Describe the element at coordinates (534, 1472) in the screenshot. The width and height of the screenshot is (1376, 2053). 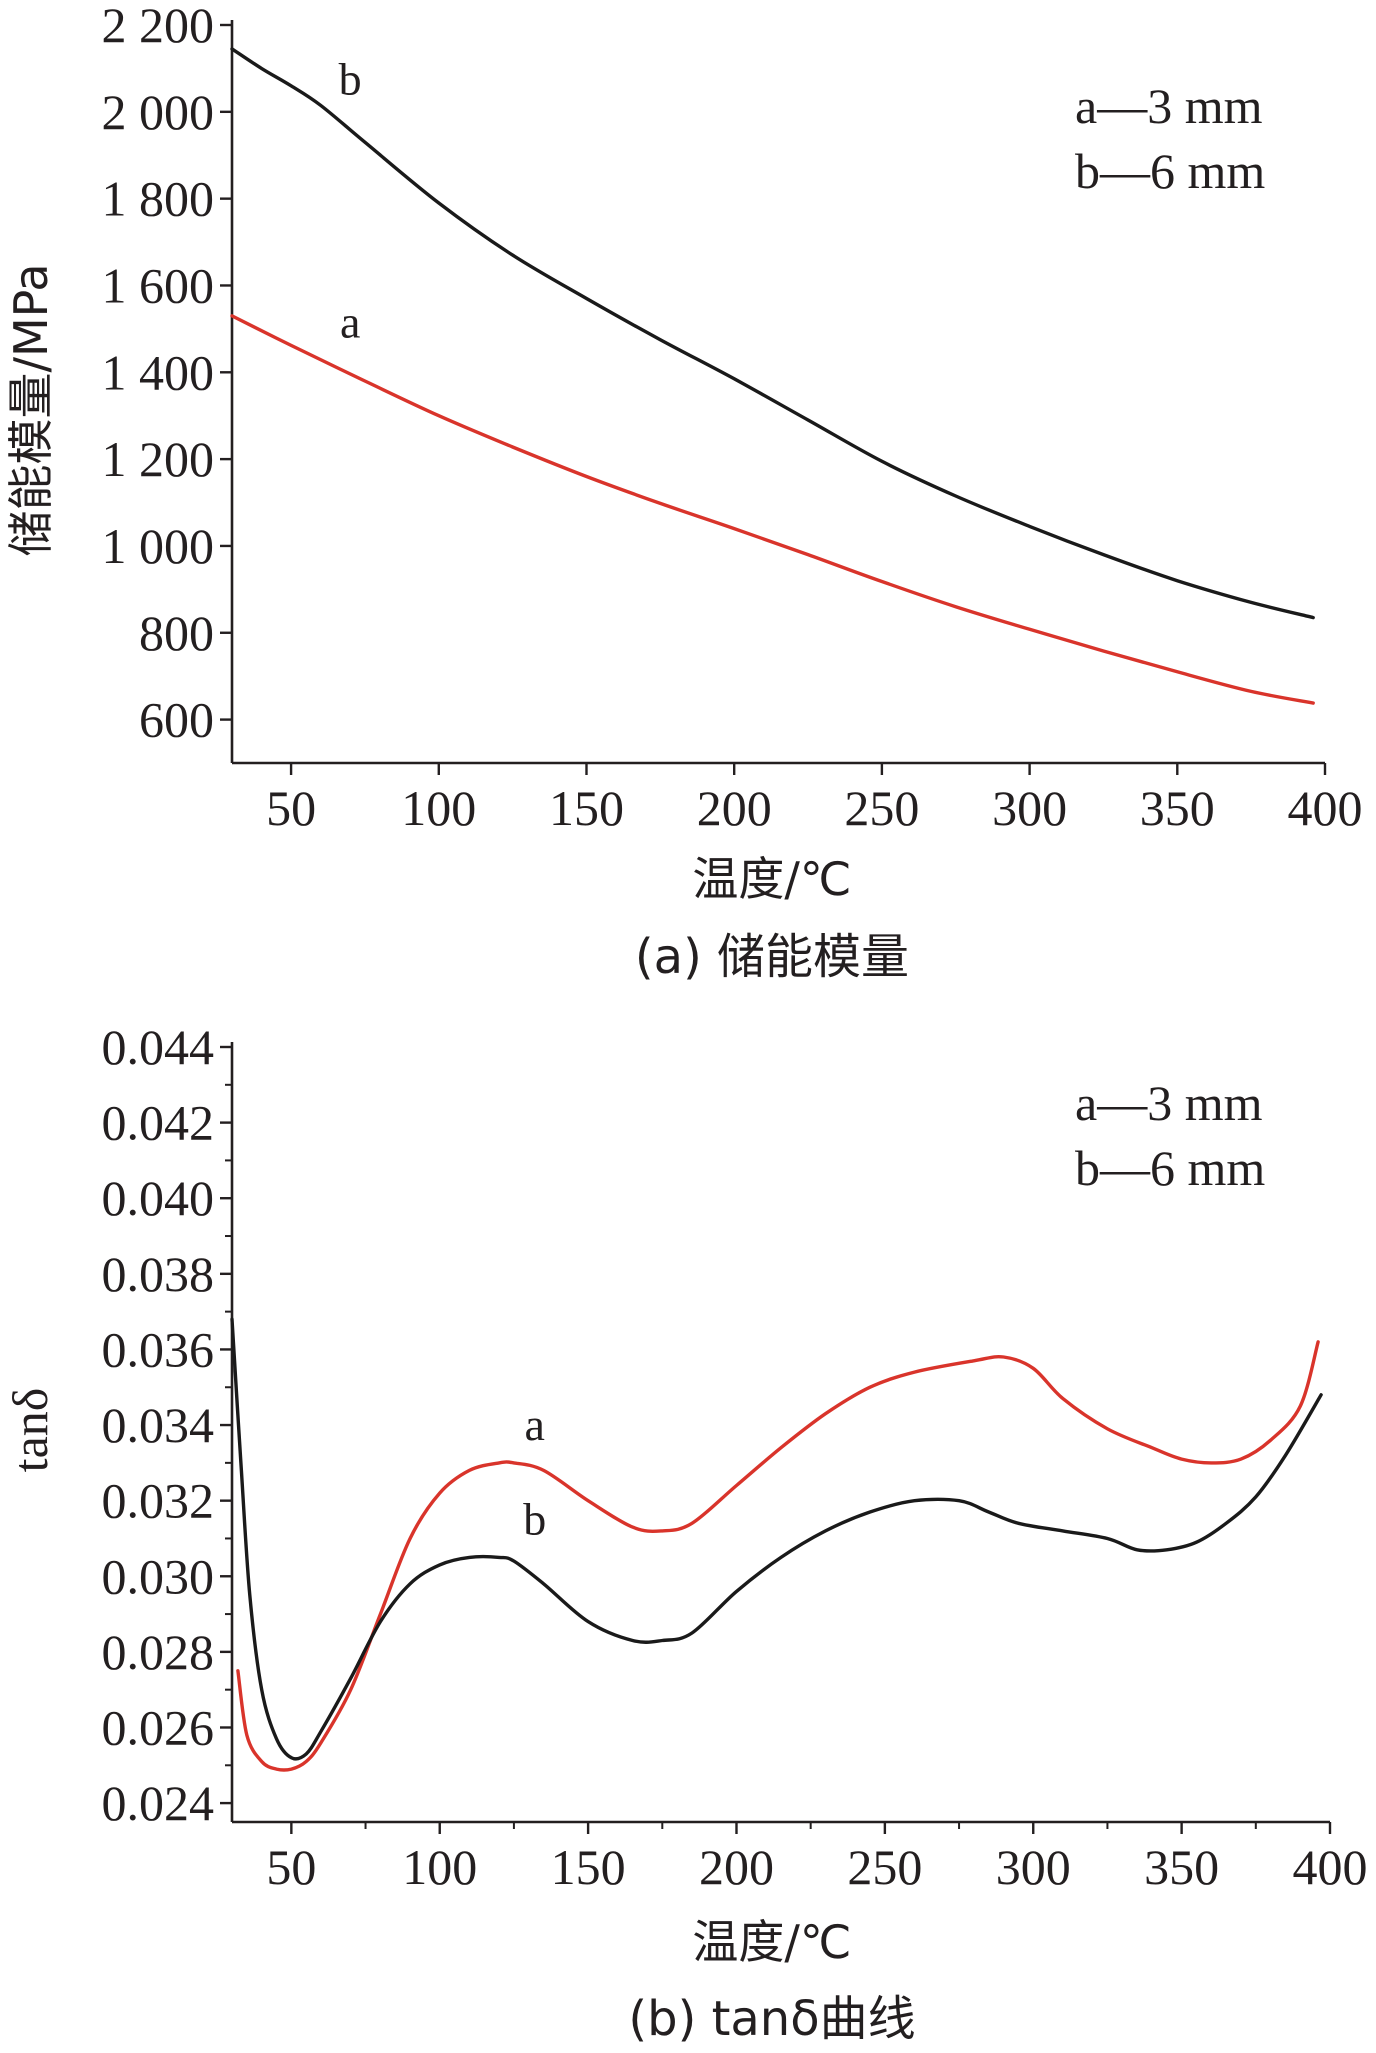
I see `plot-b-labels: ab` at that location.